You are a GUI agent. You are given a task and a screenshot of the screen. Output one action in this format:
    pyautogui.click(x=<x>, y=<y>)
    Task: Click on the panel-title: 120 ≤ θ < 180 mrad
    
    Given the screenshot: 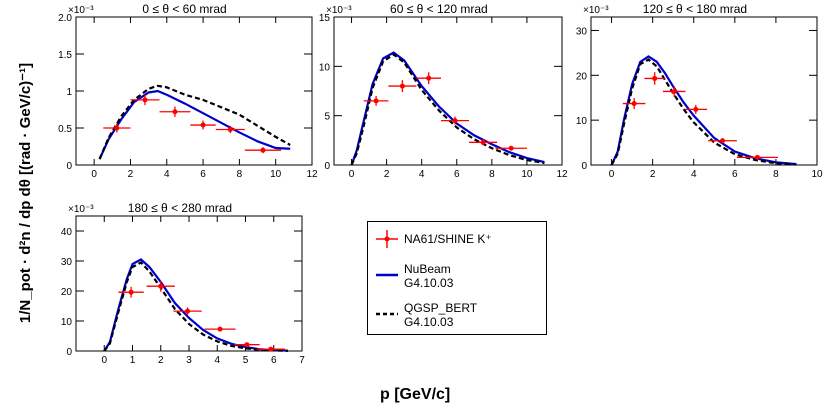 What is the action you would take?
    pyautogui.click(x=695, y=9)
    